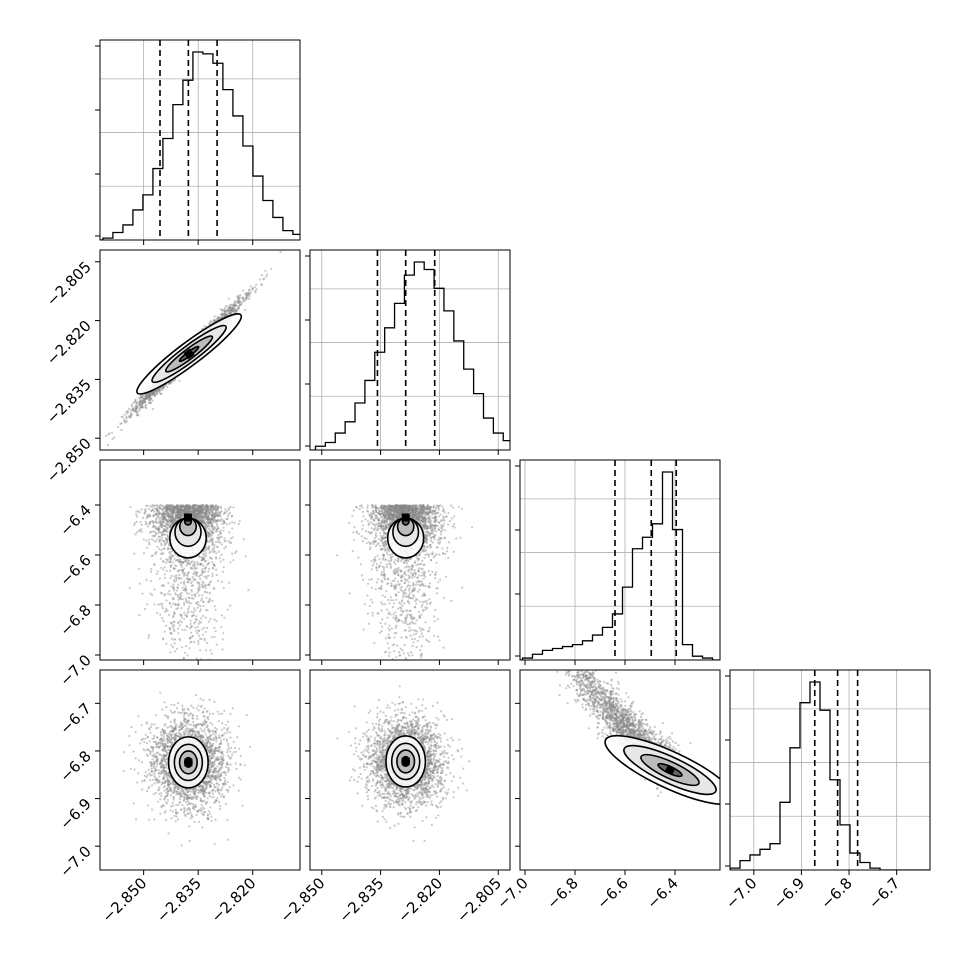  I want to click on density-panel-0-3: −2.850 −2.835 −2.820 −7.0 −6.9 −6.8 −6.7, so click(178, 797).